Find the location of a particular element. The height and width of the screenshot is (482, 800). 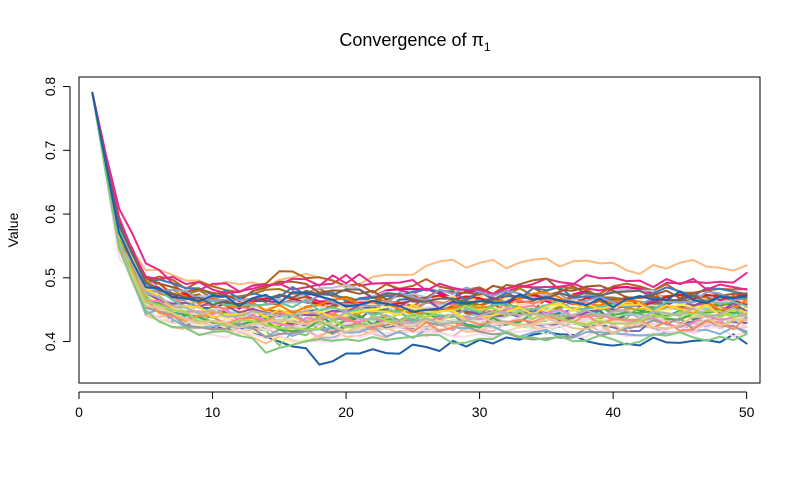

chart-title-main: Convergence of π is located at coordinates (411, 40).